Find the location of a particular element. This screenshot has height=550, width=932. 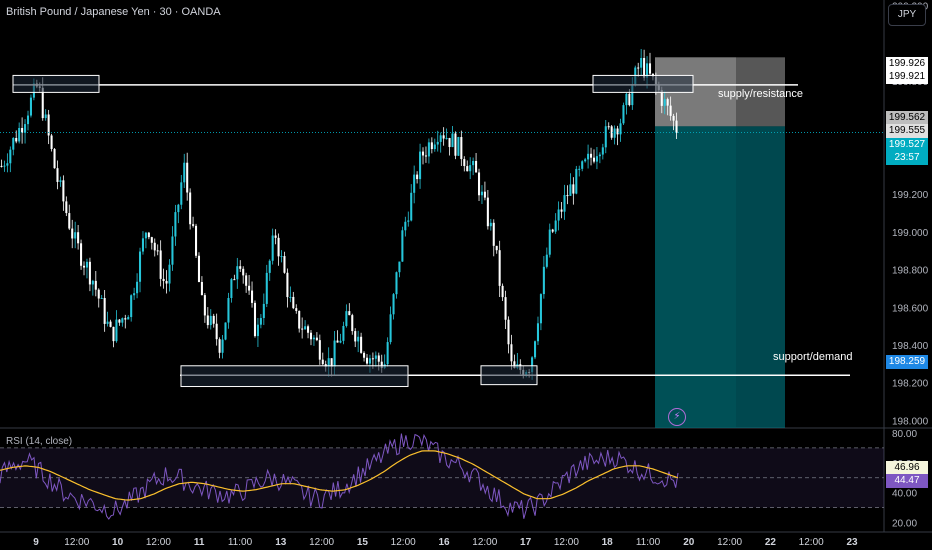

price-tick-label: 198.200 is located at coordinates (910, 384).